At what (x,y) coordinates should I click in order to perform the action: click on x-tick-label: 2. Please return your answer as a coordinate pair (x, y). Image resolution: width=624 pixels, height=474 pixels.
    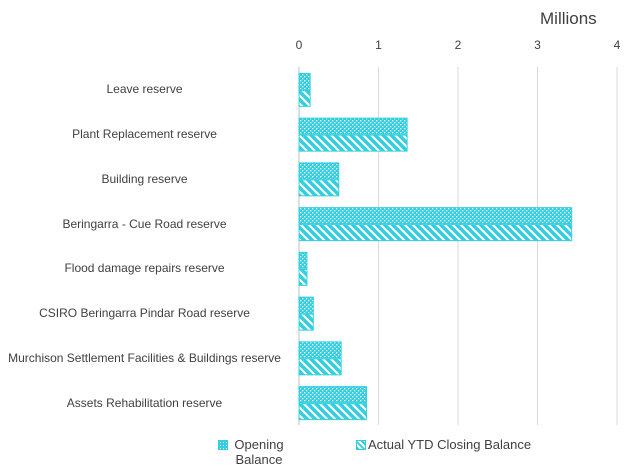
    Looking at the image, I should click on (458, 45).